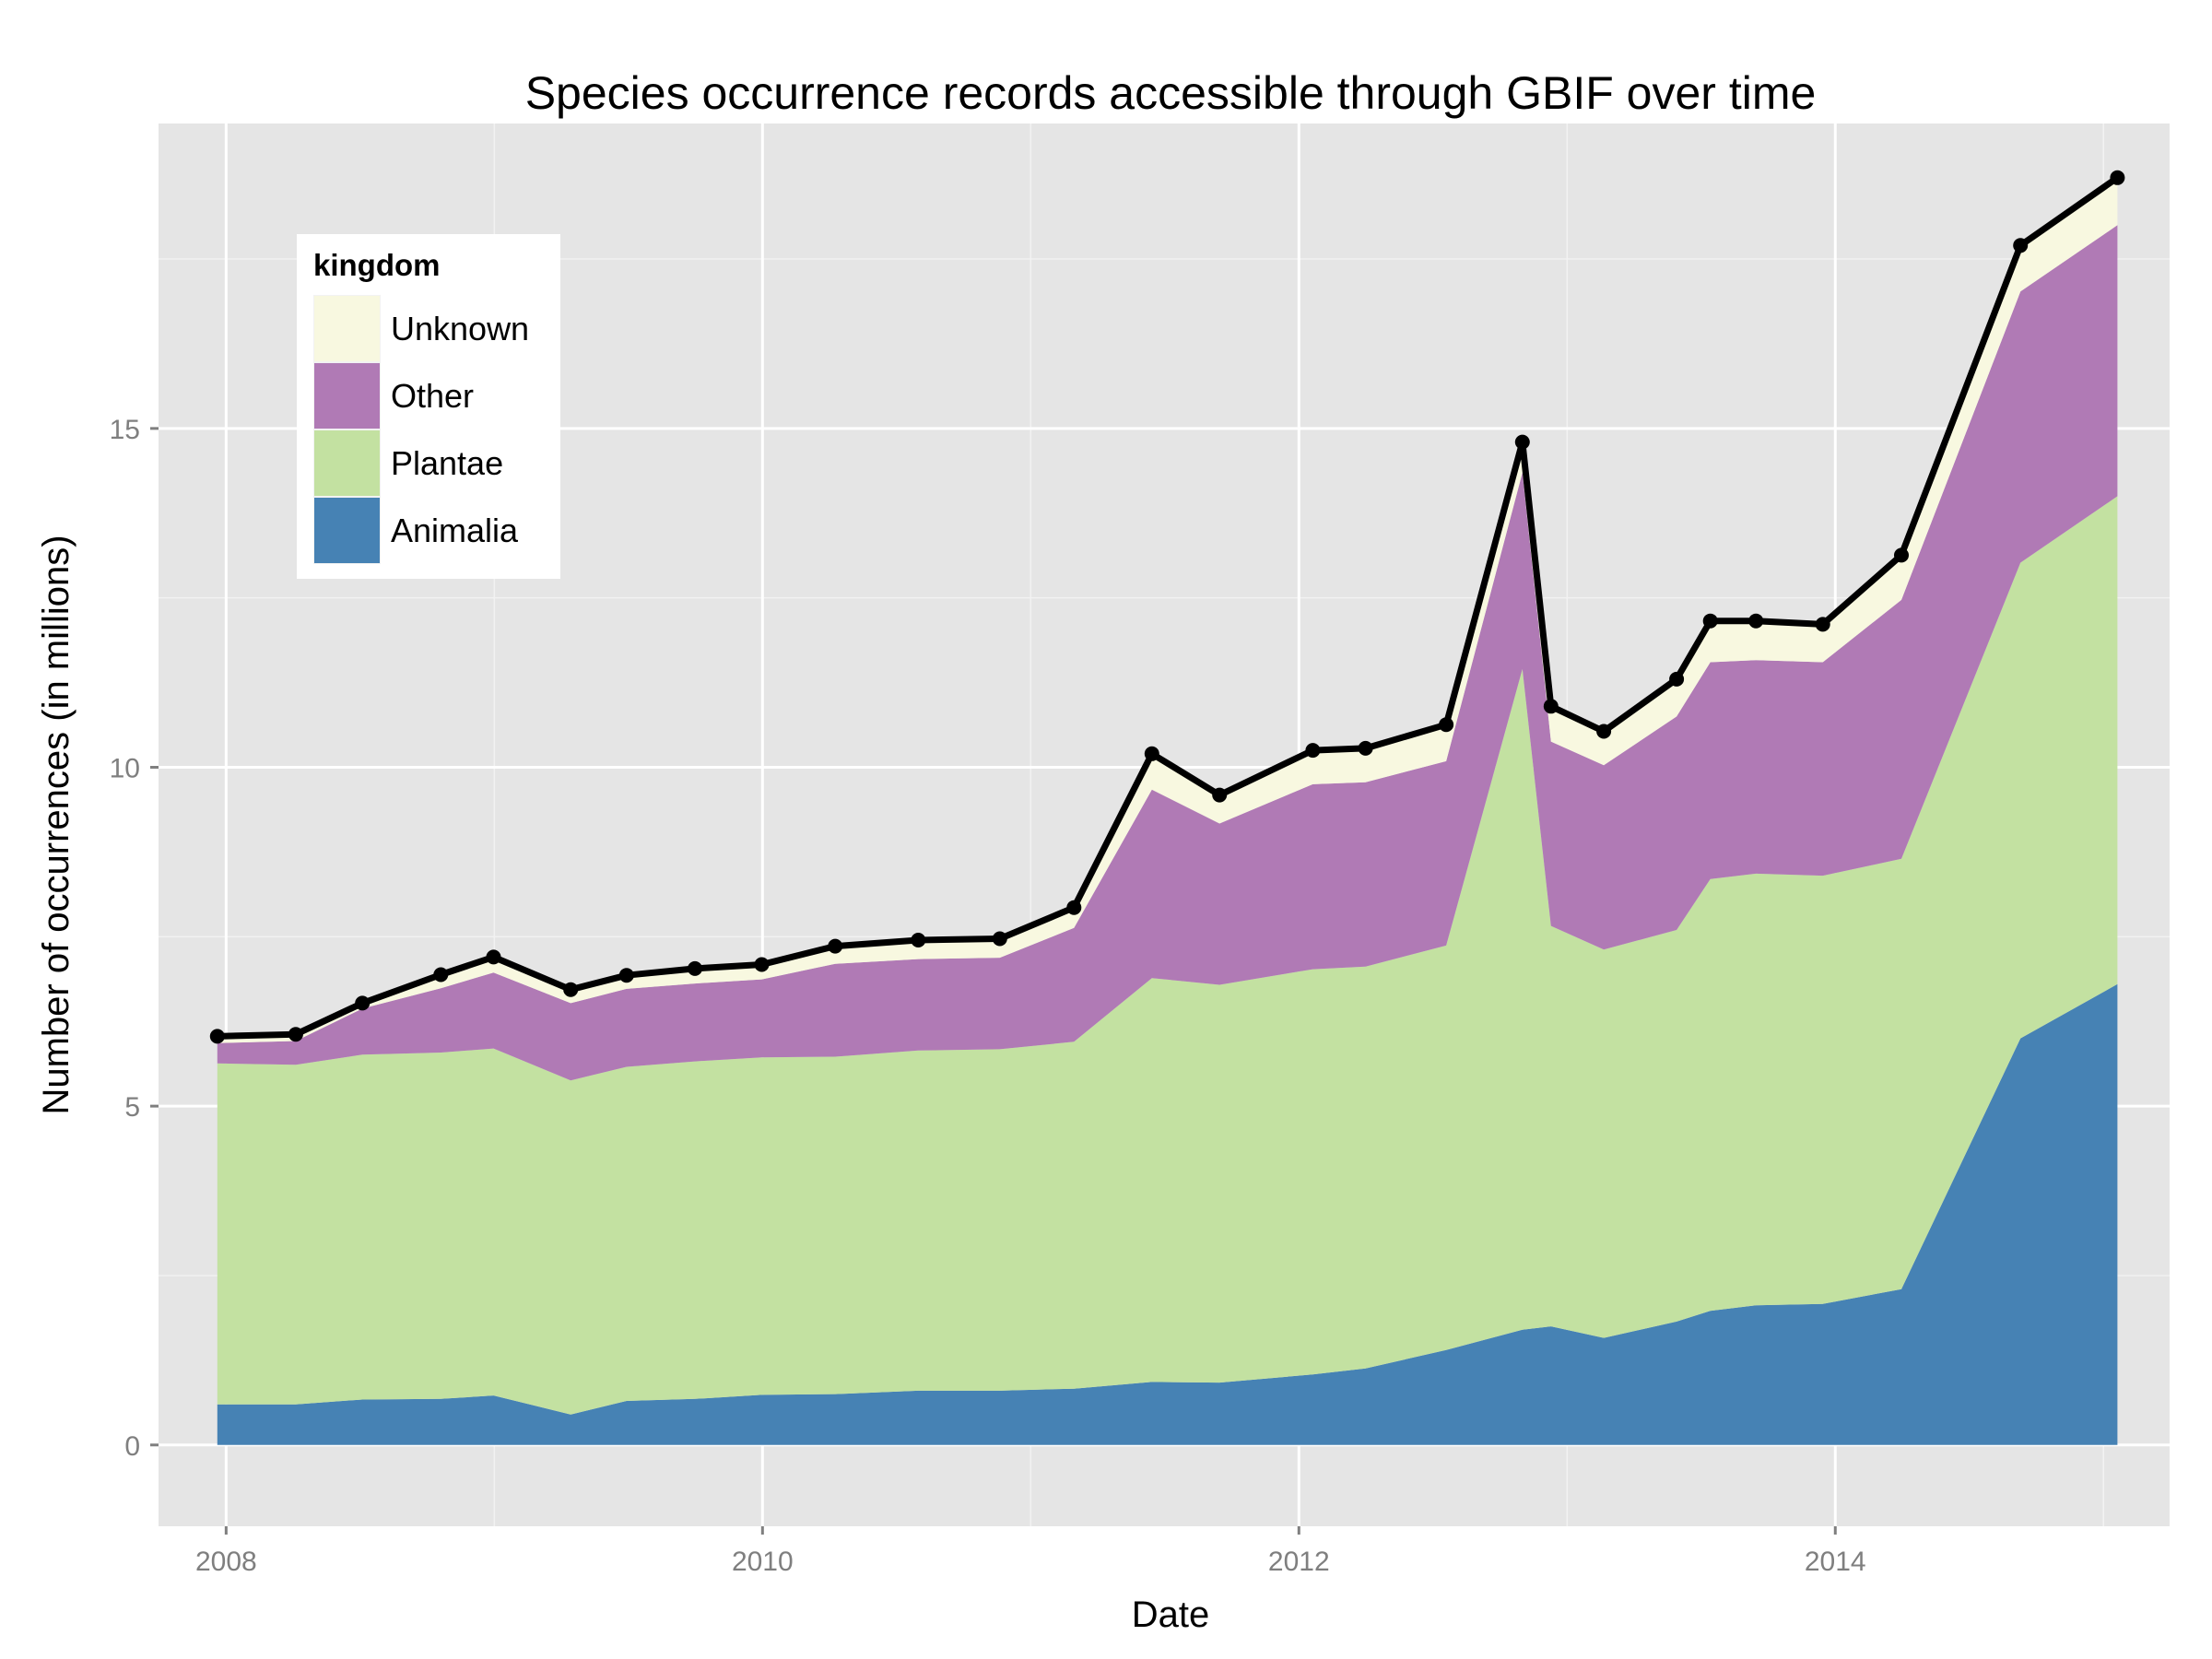 This screenshot has width=2212, height=1659. Describe the element at coordinates (447, 463) in the screenshot. I see `legend-label-plantae: Plantae` at that location.